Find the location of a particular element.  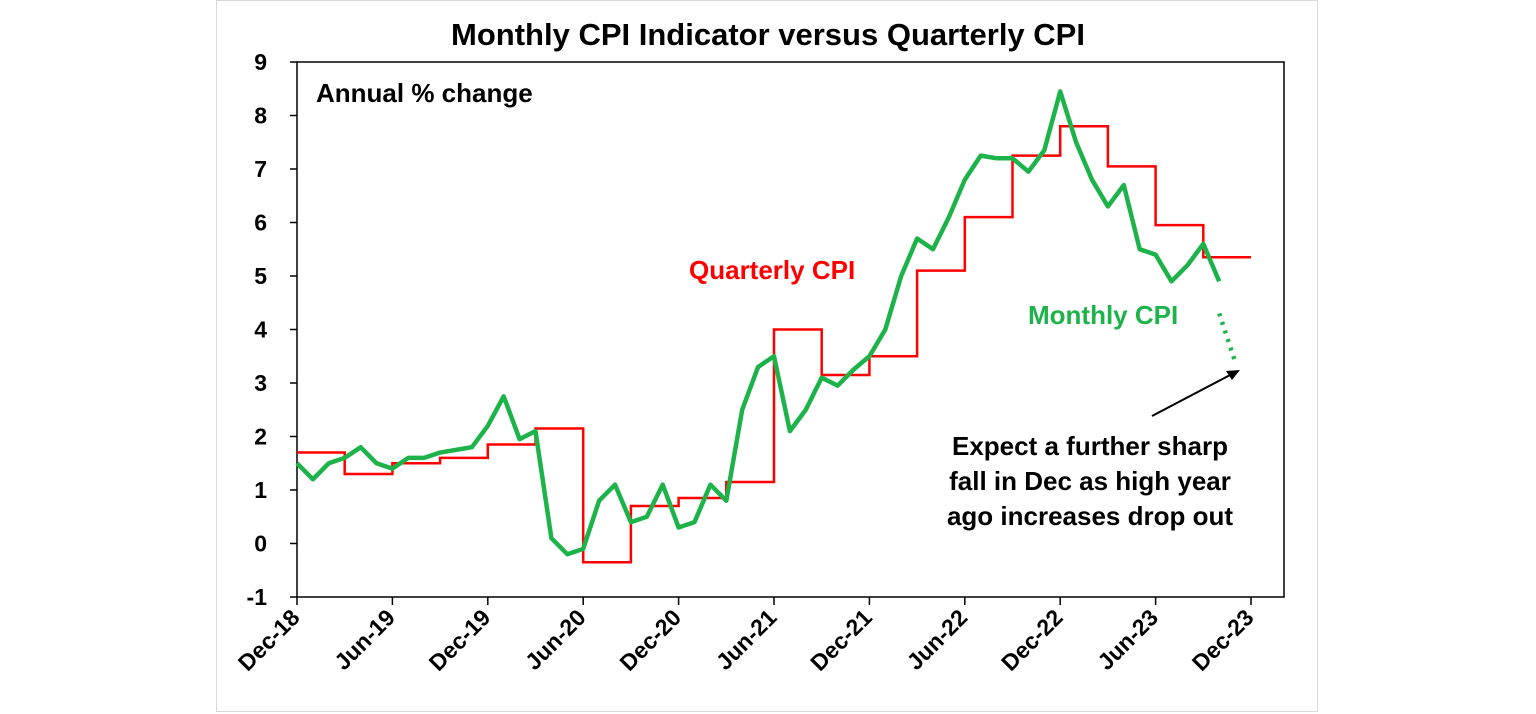

y-tick-label: 1 is located at coordinates (260, 490).